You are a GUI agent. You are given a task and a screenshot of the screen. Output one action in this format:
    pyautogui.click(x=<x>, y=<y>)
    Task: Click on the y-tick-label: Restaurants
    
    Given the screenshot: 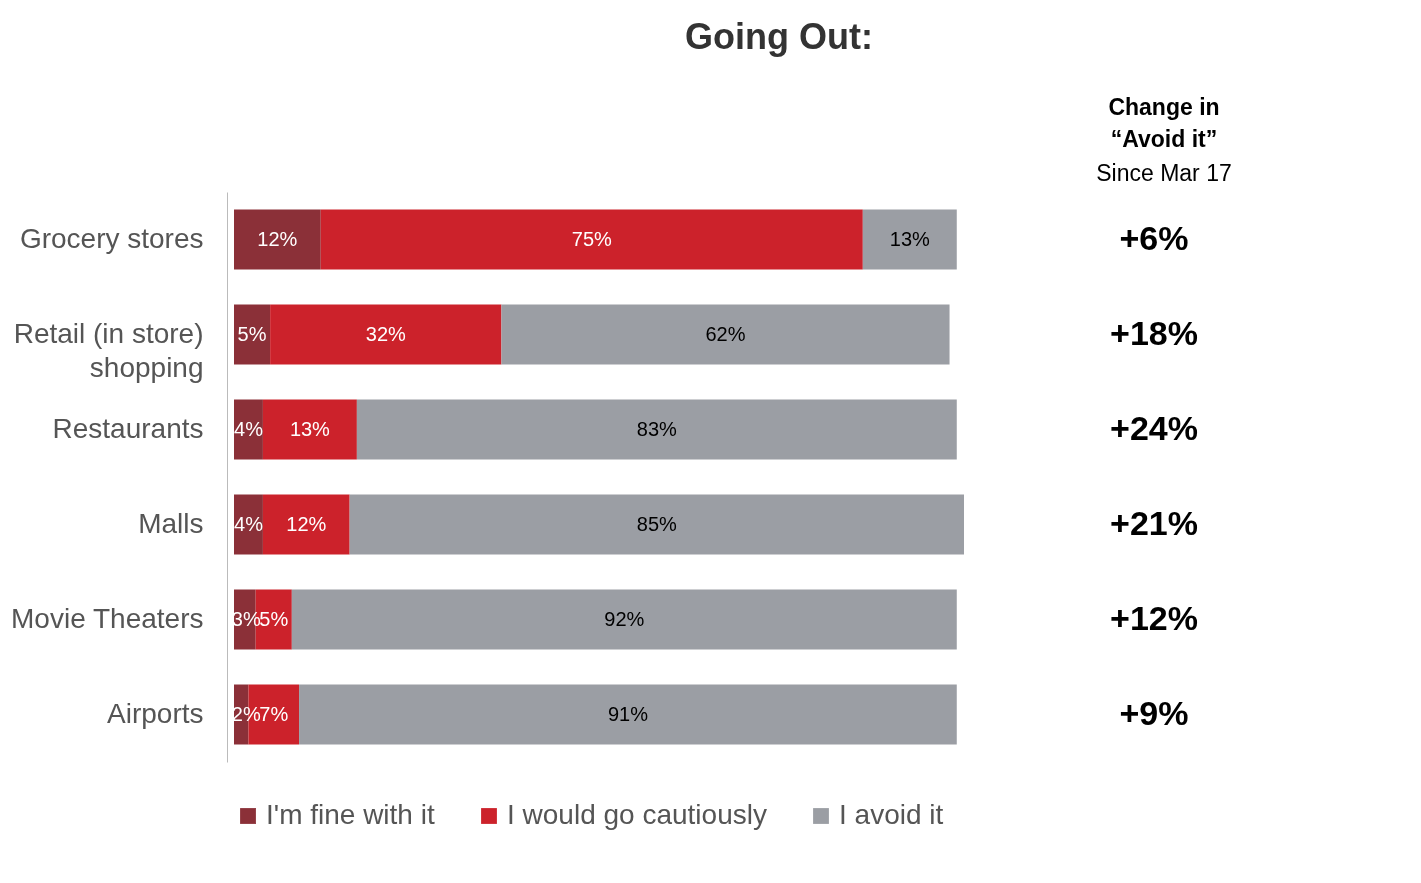 What is the action you would take?
    pyautogui.click(x=128, y=428)
    